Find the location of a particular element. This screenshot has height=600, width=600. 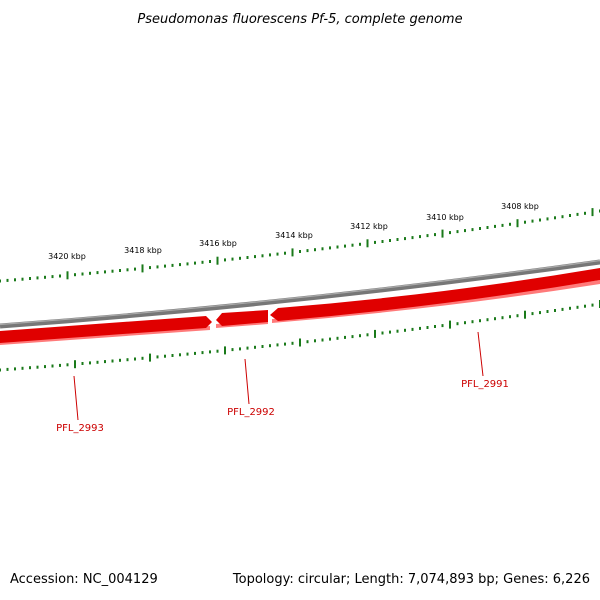

kbp-label: 3410 kbp is located at coordinates (445, 217).